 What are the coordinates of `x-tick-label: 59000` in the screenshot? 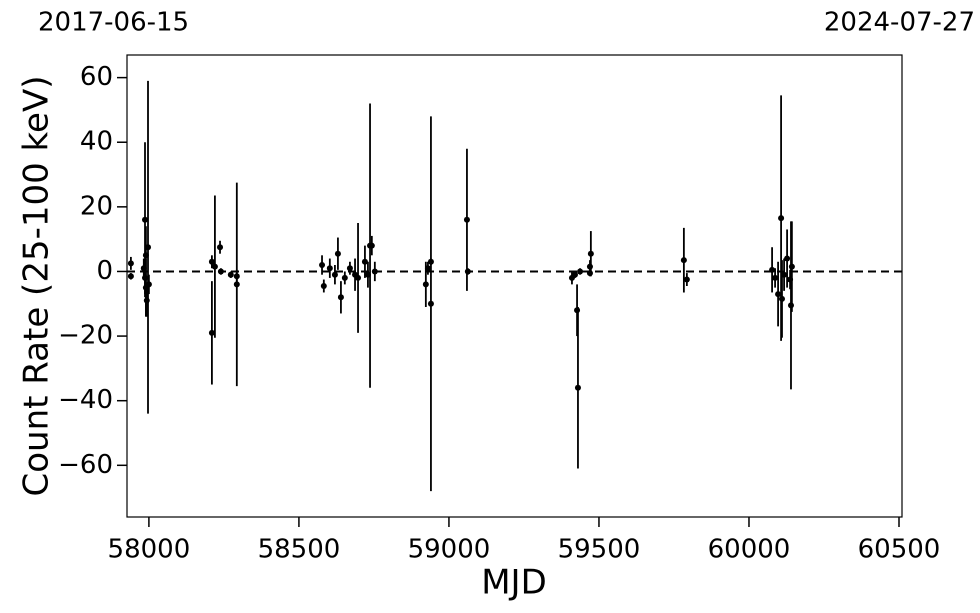 It's located at (449, 550).